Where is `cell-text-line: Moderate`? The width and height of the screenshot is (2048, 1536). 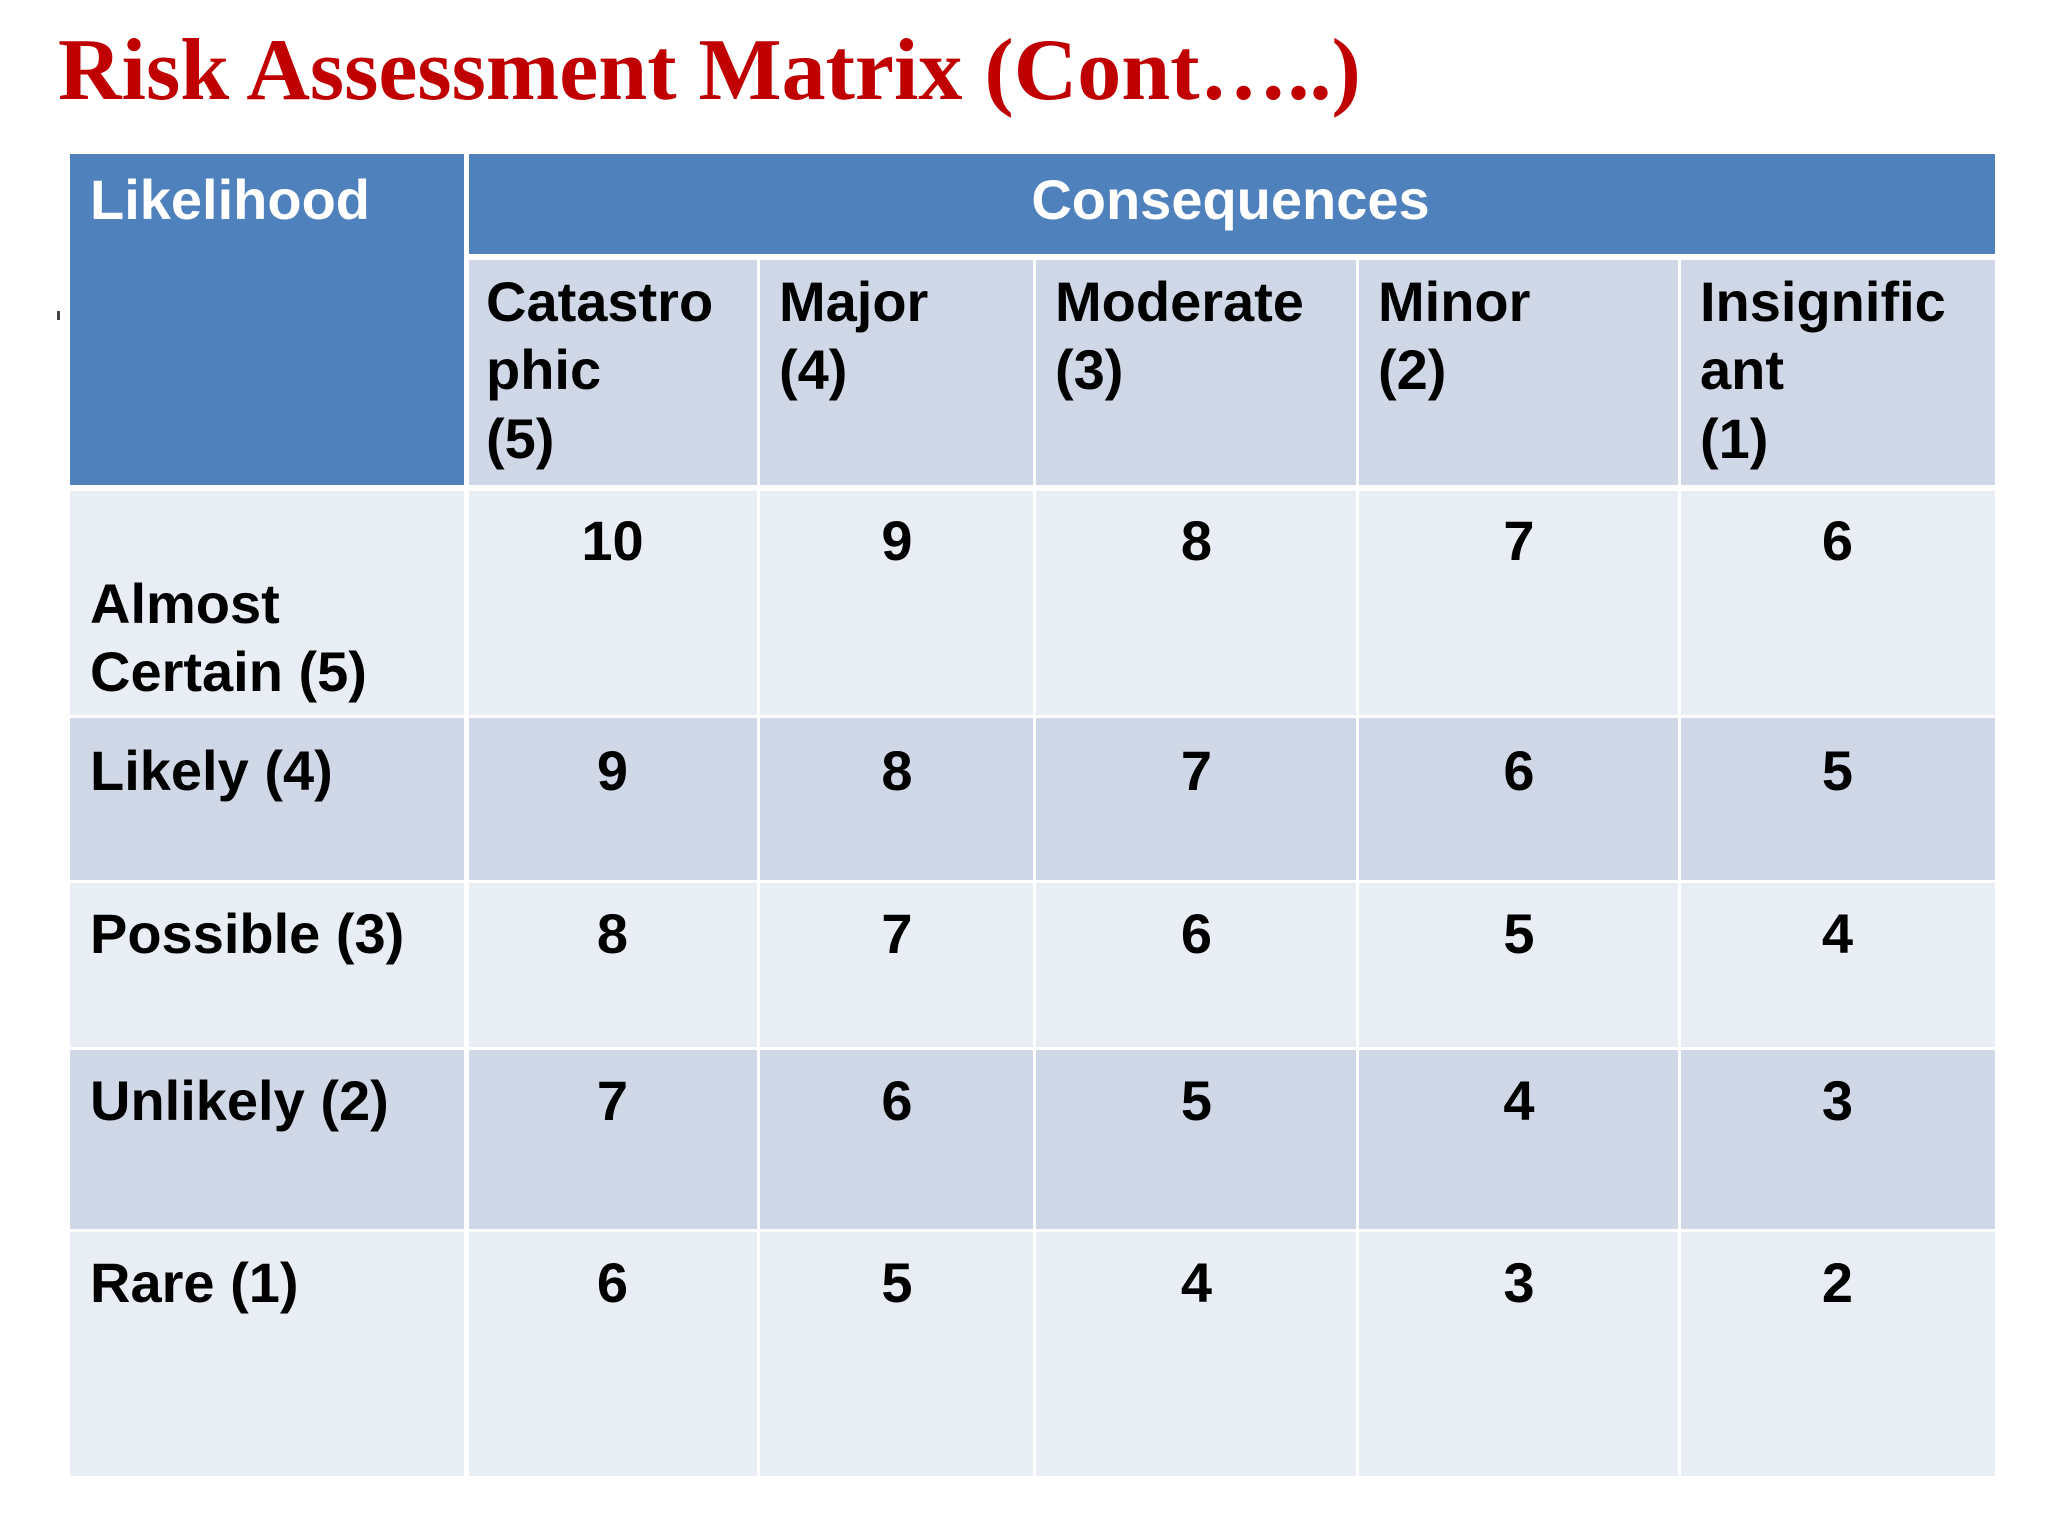 cell-text-line: Moderate is located at coordinates (1179, 301).